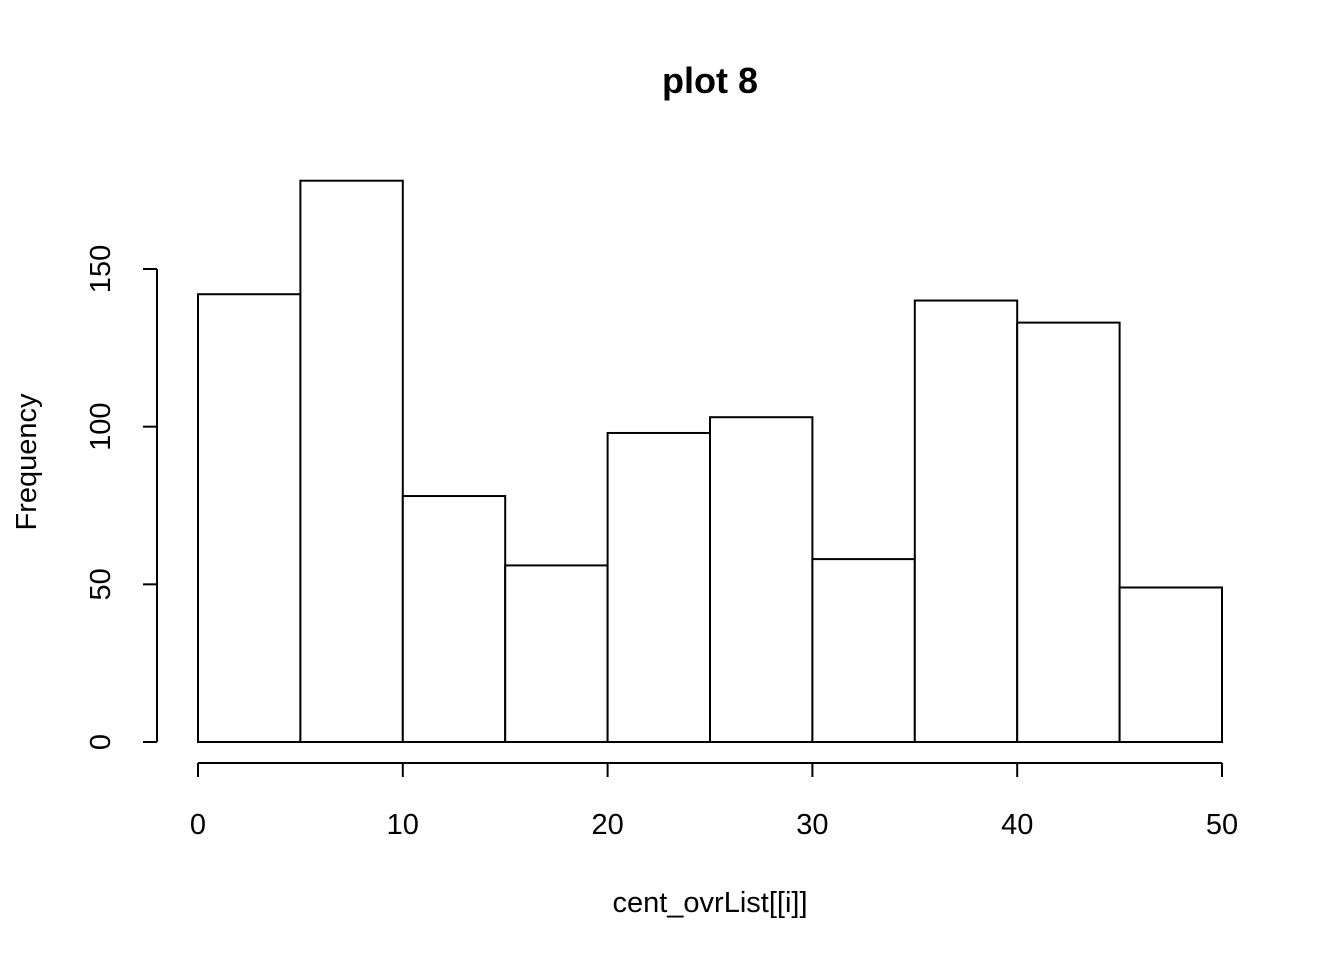  What do you see at coordinates (714, 801) in the screenshot?
I see `x-axis: 0 10 20 30 40 50` at bounding box center [714, 801].